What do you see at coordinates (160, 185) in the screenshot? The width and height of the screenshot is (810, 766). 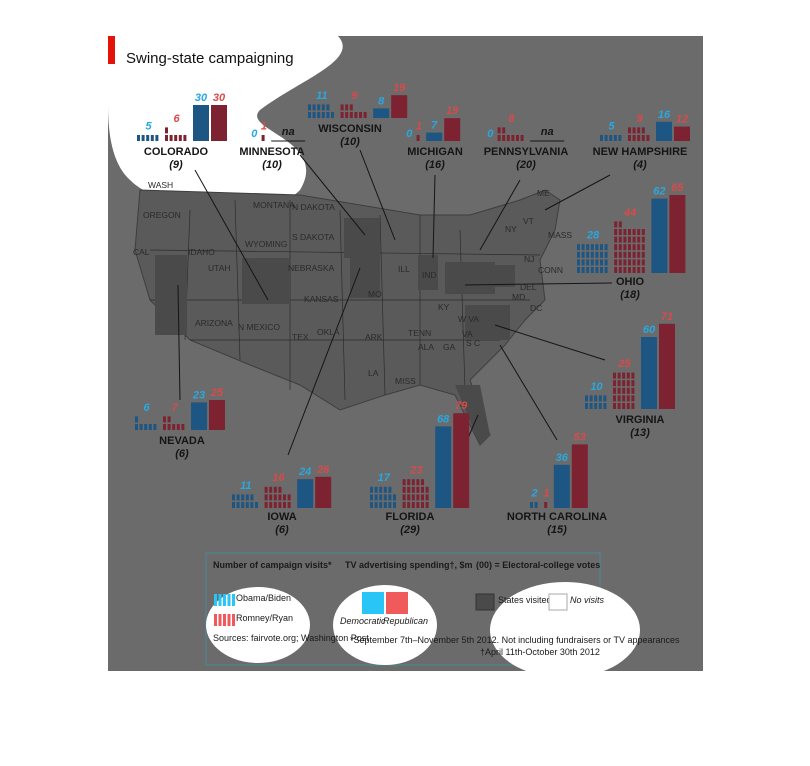 I see `map-label: WASH` at bounding box center [160, 185].